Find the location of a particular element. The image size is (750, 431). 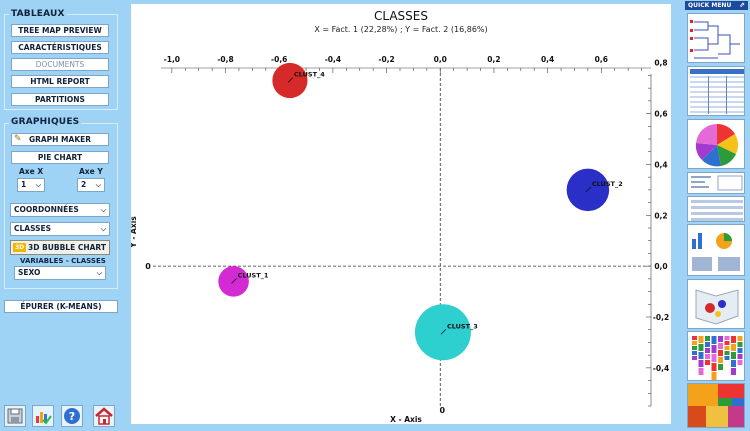

y-tick-label: 0,6 is located at coordinates (660, 114).